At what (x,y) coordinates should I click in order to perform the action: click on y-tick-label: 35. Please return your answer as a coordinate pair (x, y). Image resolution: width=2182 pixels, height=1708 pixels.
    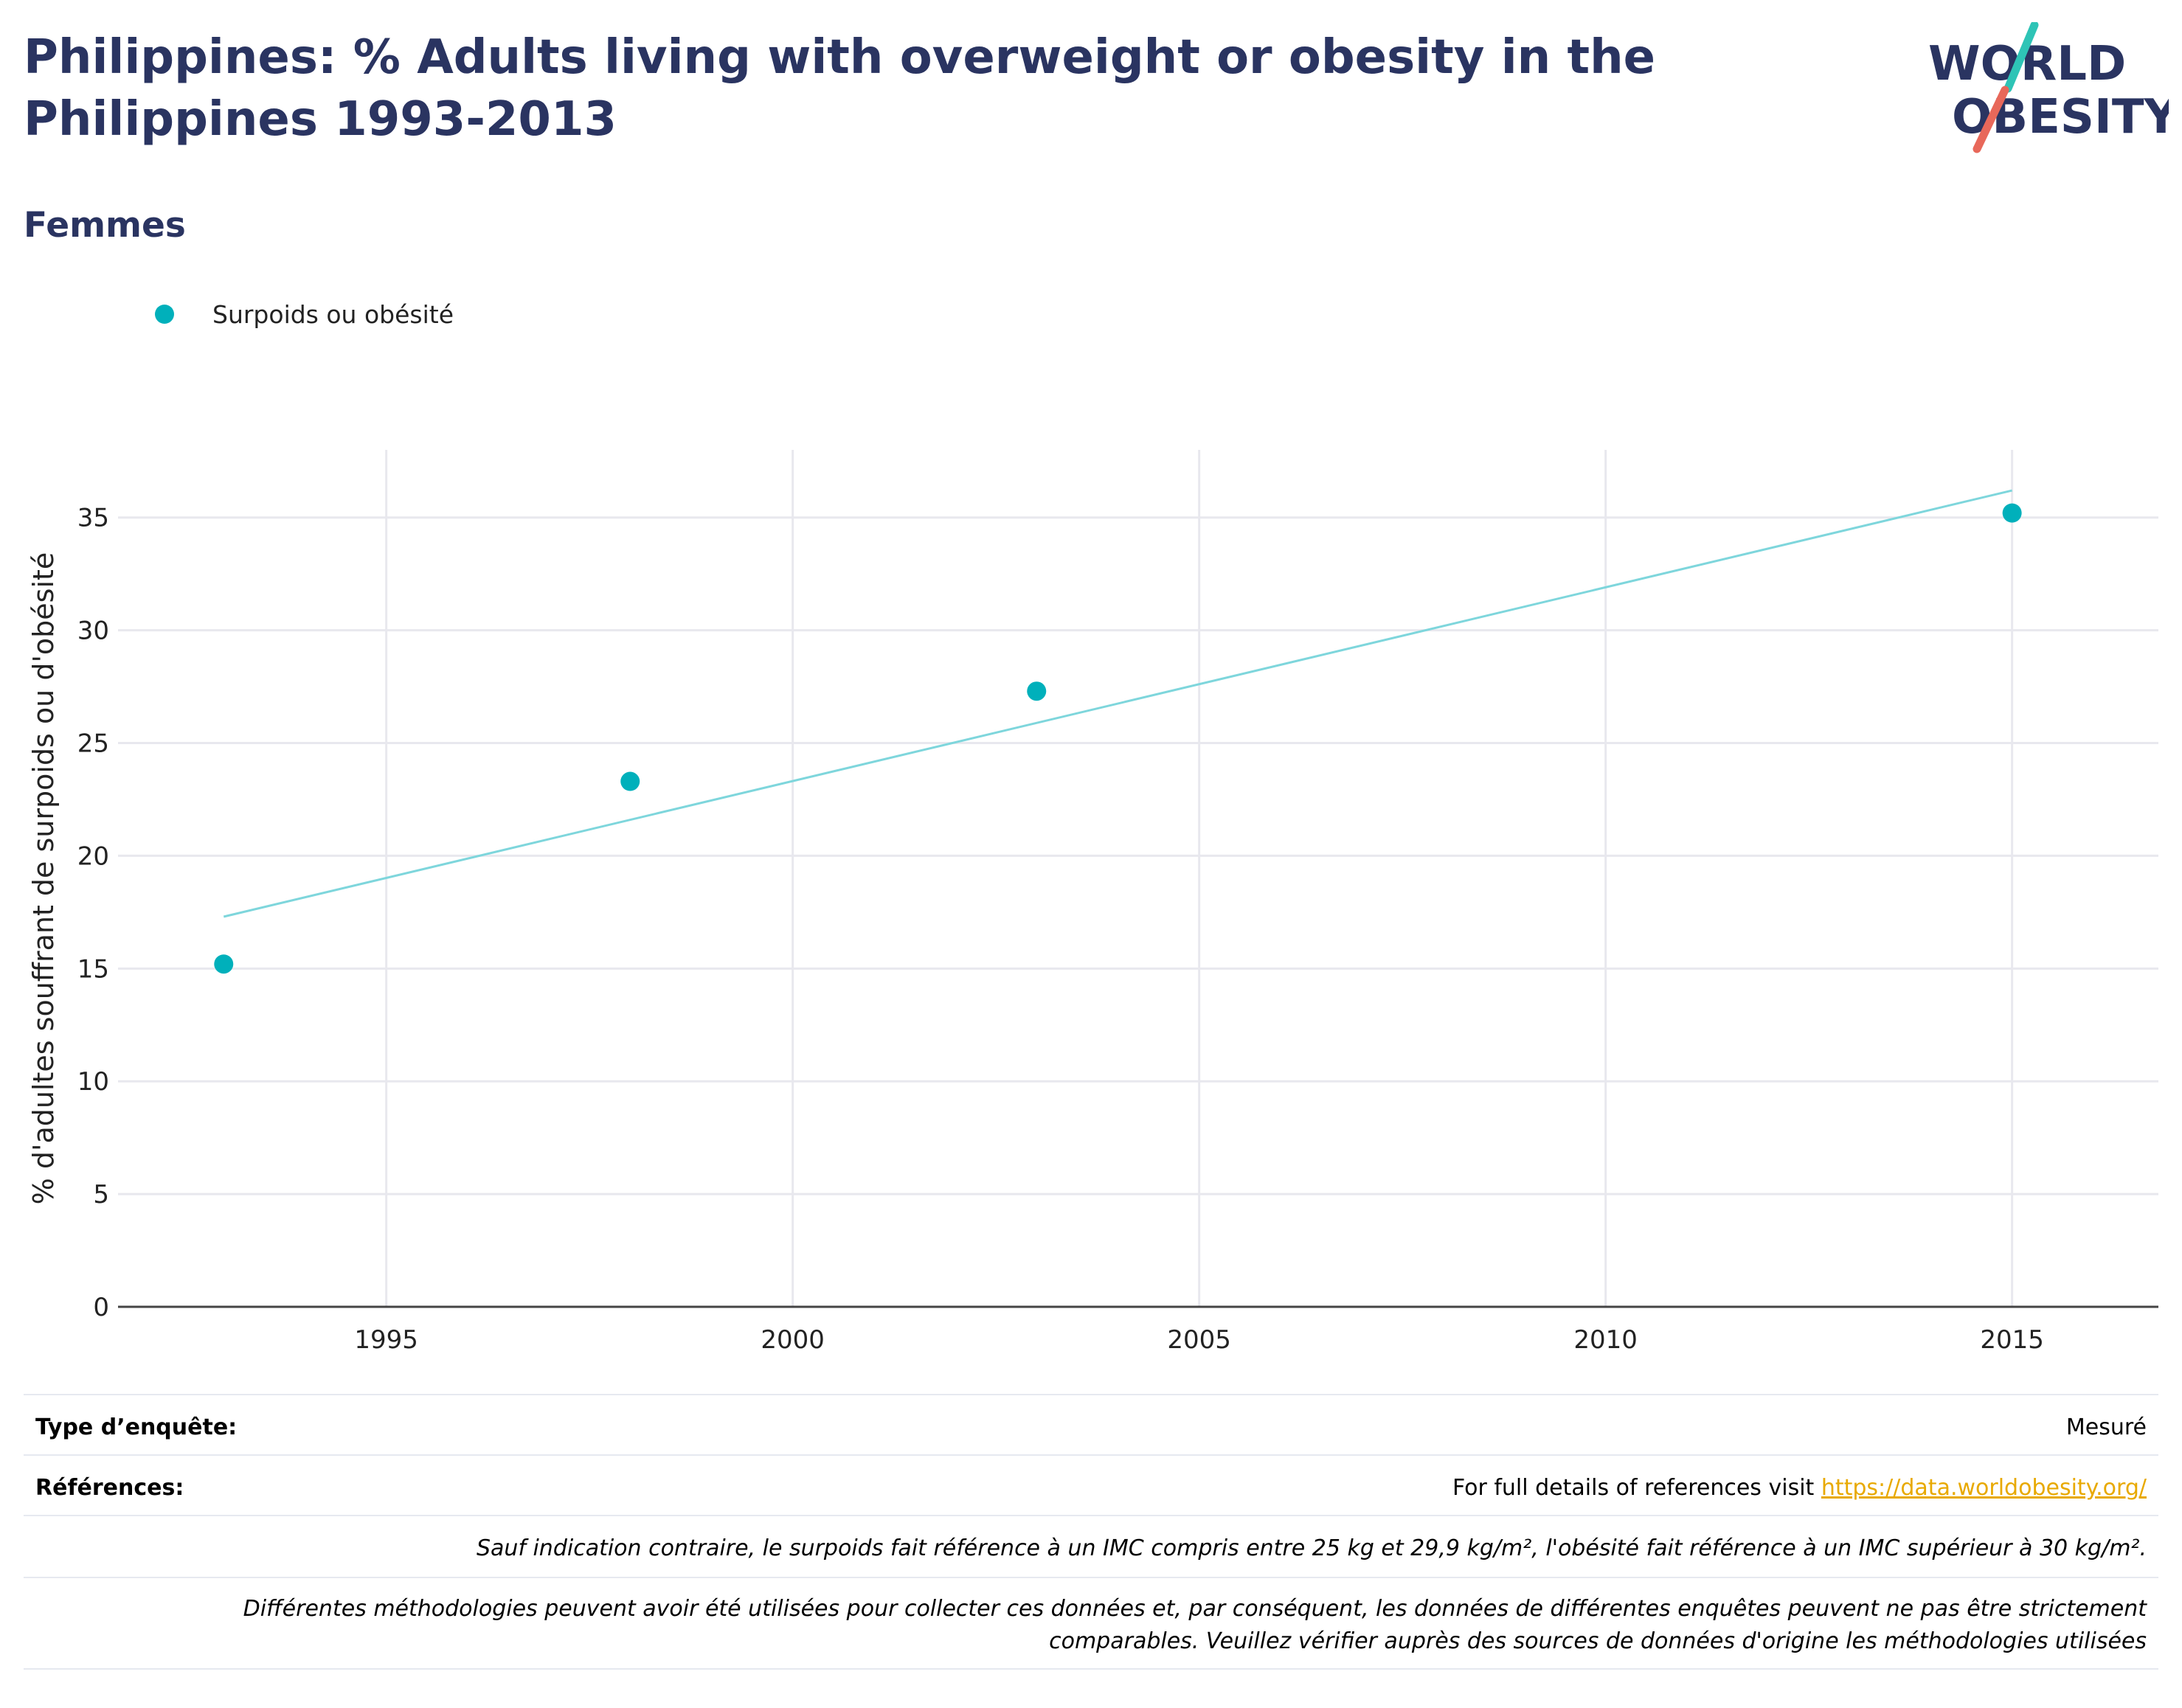
    Looking at the image, I should click on (93, 518).